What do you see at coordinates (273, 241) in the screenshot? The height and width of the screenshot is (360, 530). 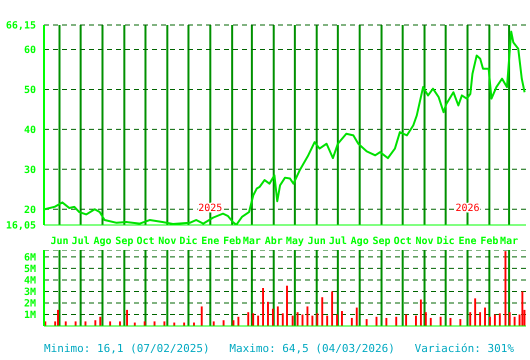 I see `x-tick-label: Abr` at bounding box center [273, 241].